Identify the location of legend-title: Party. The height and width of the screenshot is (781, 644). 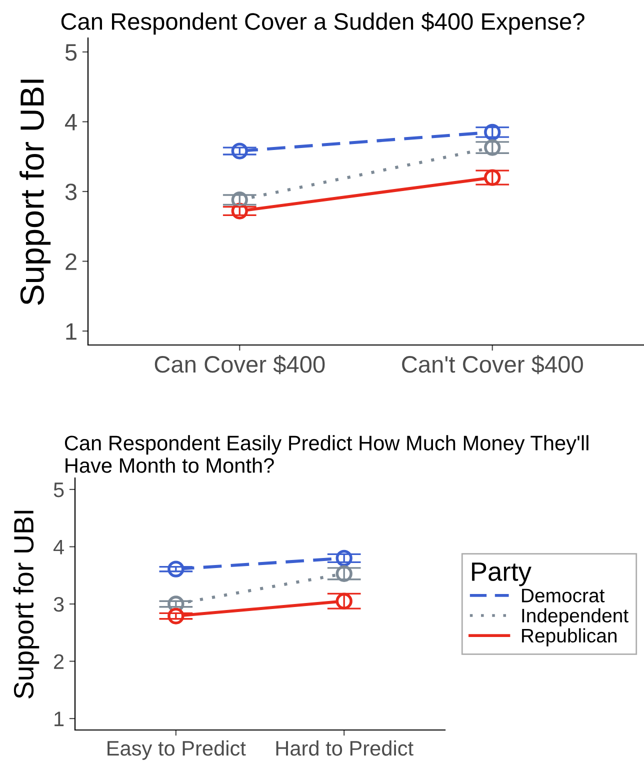
(502, 574).